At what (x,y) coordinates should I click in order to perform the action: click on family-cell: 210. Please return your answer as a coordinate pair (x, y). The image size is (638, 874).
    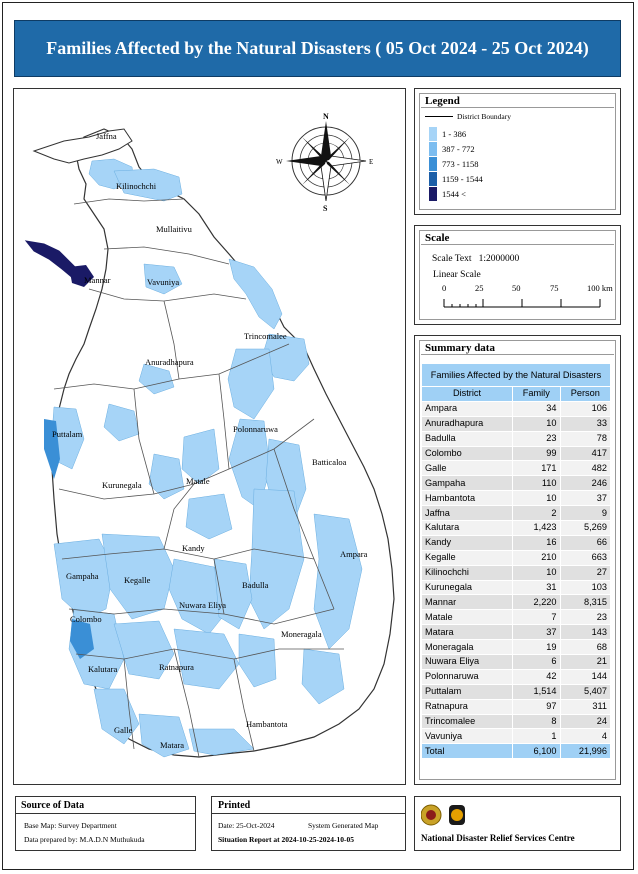
    Looking at the image, I should click on (536, 557).